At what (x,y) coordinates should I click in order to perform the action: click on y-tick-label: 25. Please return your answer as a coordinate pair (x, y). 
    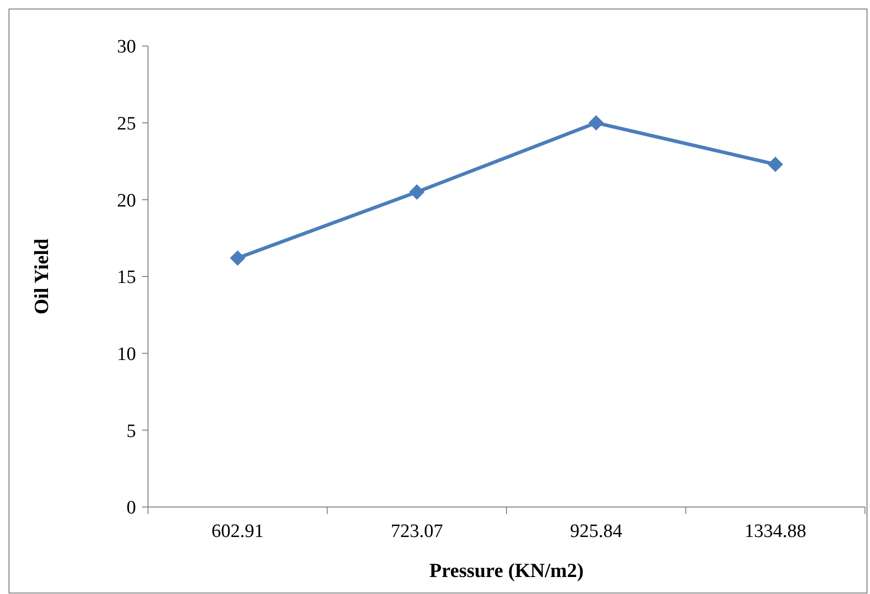
    Looking at the image, I should click on (126, 123).